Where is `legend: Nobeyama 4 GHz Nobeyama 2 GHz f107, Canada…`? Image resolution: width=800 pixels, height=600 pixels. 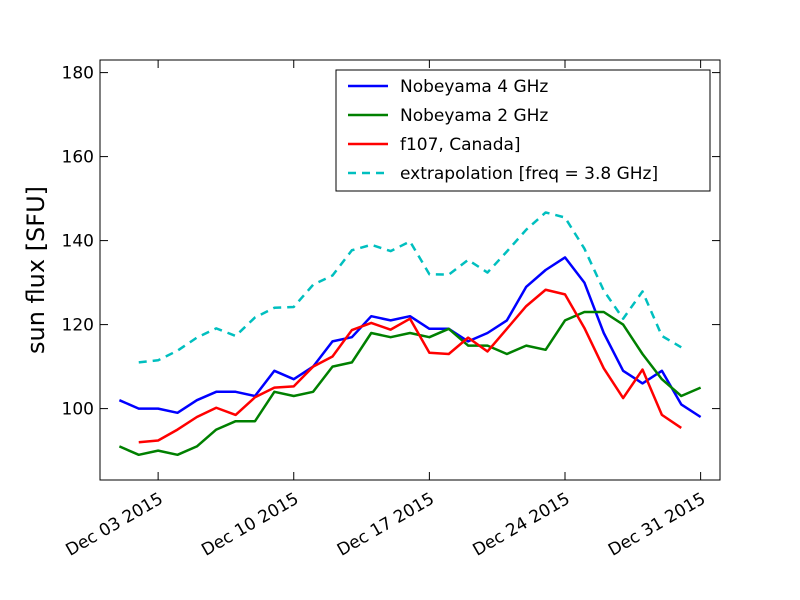 legend: Nobeyama 4 GHz Nobeyama 2 GHz f107, Canada… is located at coordinates (523, 130).